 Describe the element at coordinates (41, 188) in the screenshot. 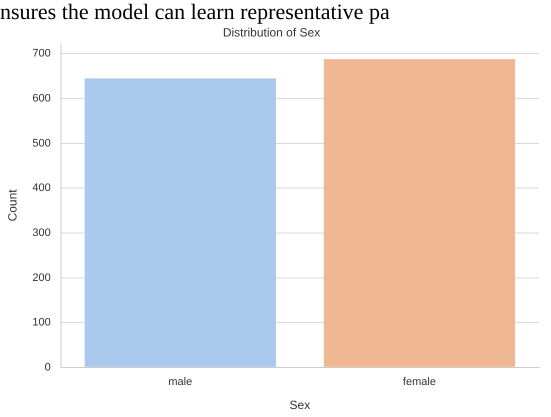

I see `y-tick-label: 400` at that location.